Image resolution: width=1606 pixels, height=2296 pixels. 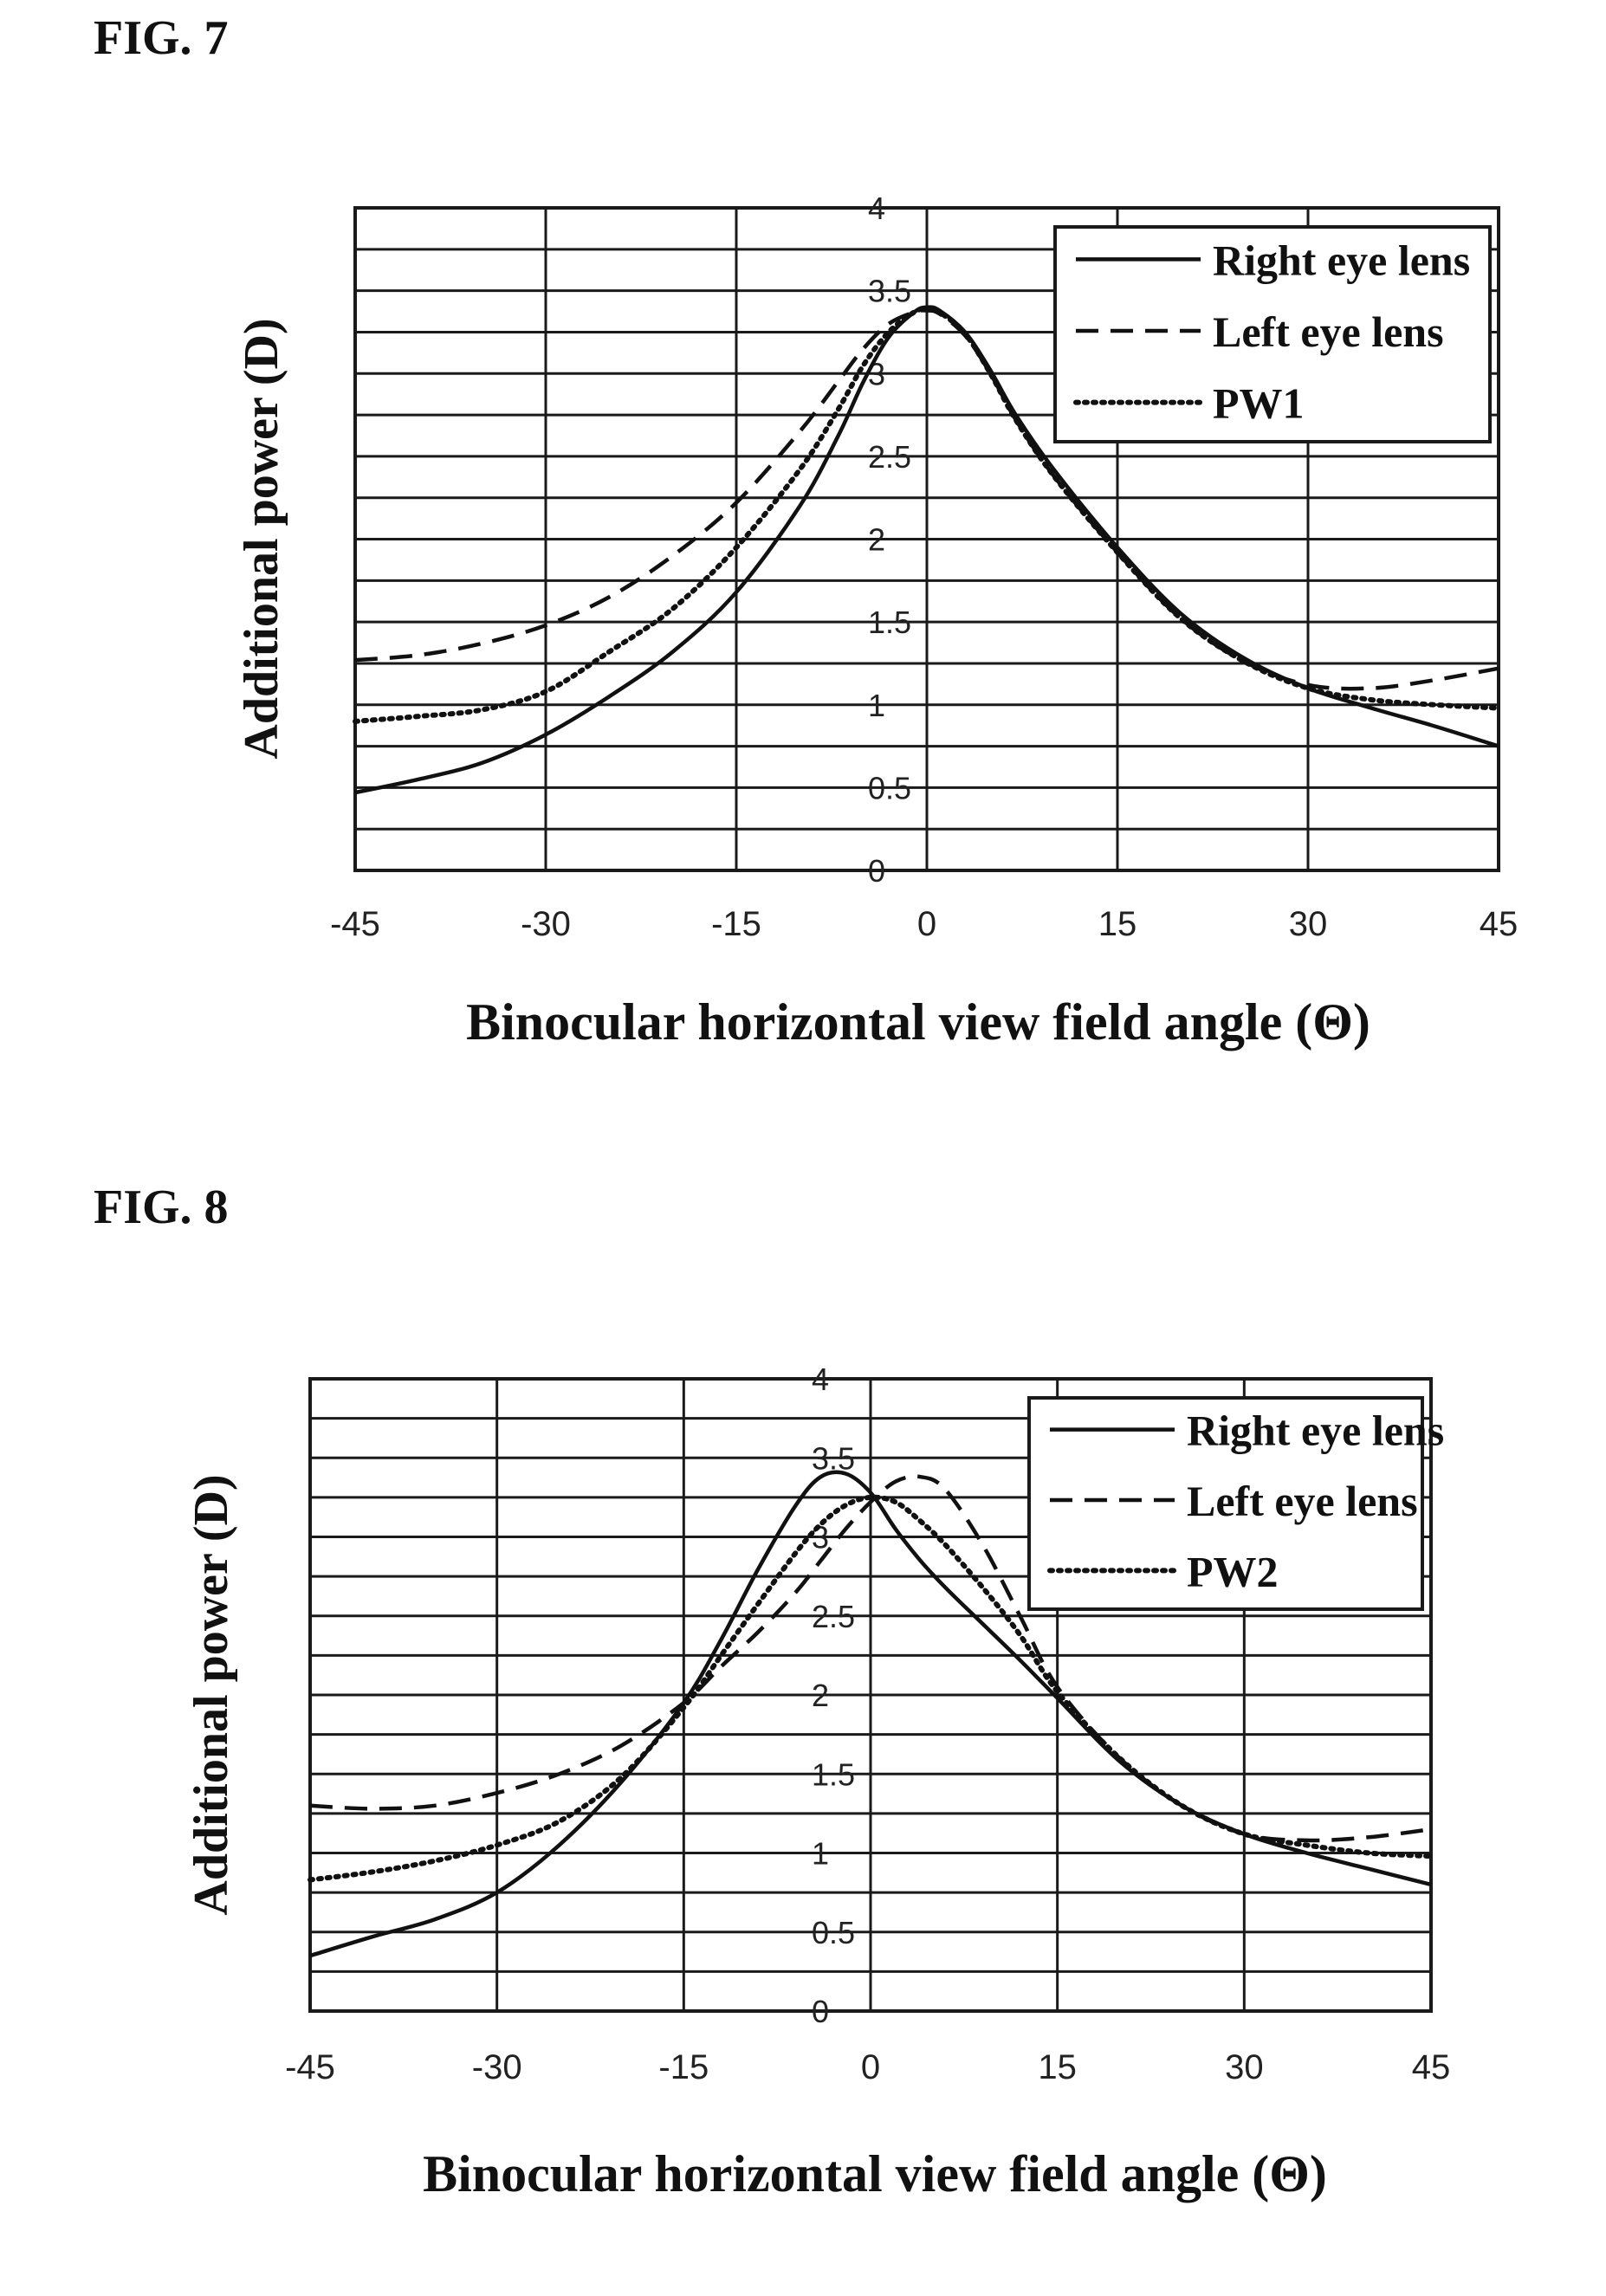 What do you see at coordinates (889, 291) in the screenshot?
I see `y-tick-label: 3.5` at bounding box center [889, 291].